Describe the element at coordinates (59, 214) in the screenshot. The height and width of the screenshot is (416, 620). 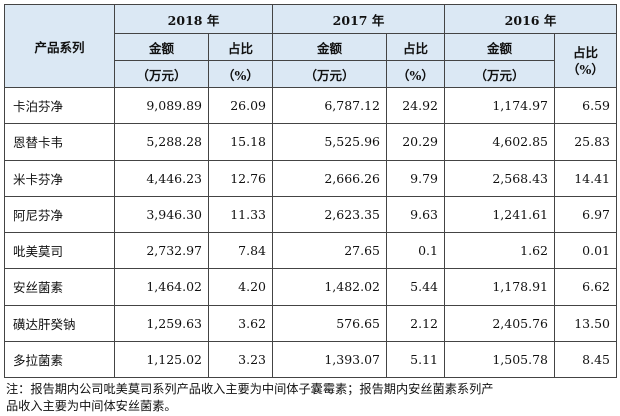
I see `product-name-cell: 阿尼芬净` at that location.